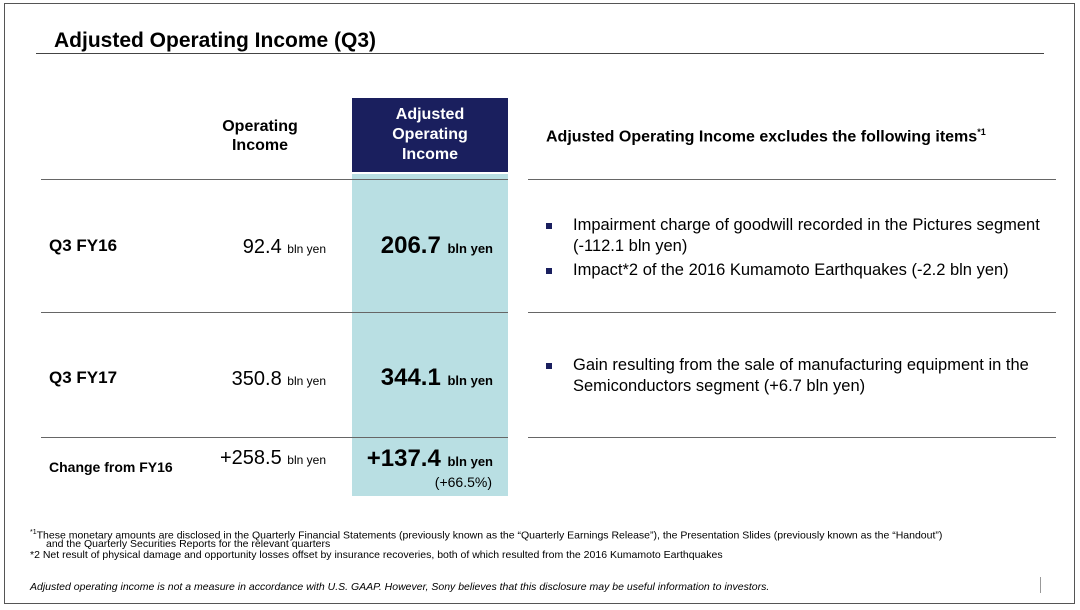 The height and width of the screenshot is (610, 1080). What do you see at coordinates (278, 379) in the screenshot?
I see `operating-value: 350.8 bln yen` at bounding box center [278, 379].